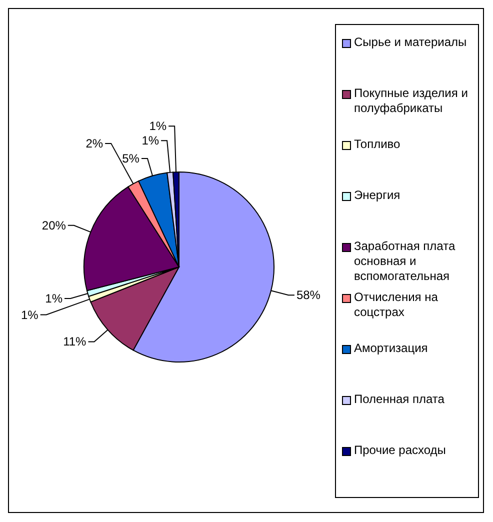 This screenshot has height=522, width=493. I want to click on legend-label: Прочие расходы, so click(400, 450).